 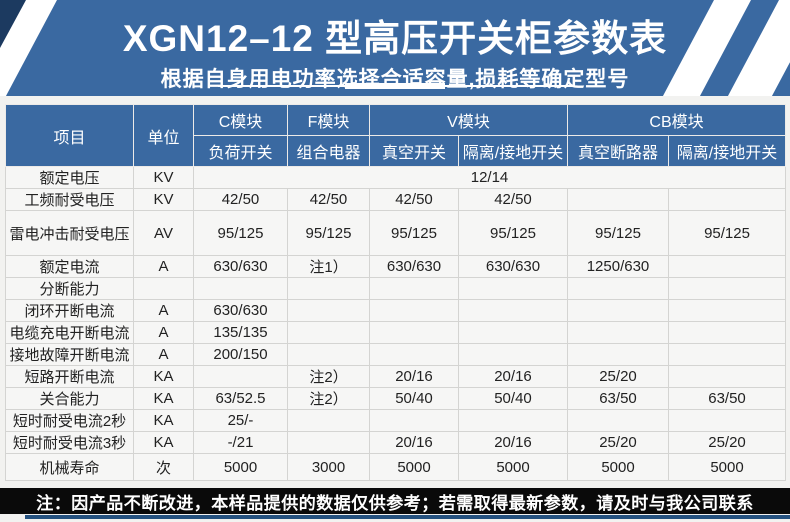 What do you see at coordinates (69, 332) in the screenshot?
I see `row-label: 电缆充电开断电流` at bounding box center [69, 332].